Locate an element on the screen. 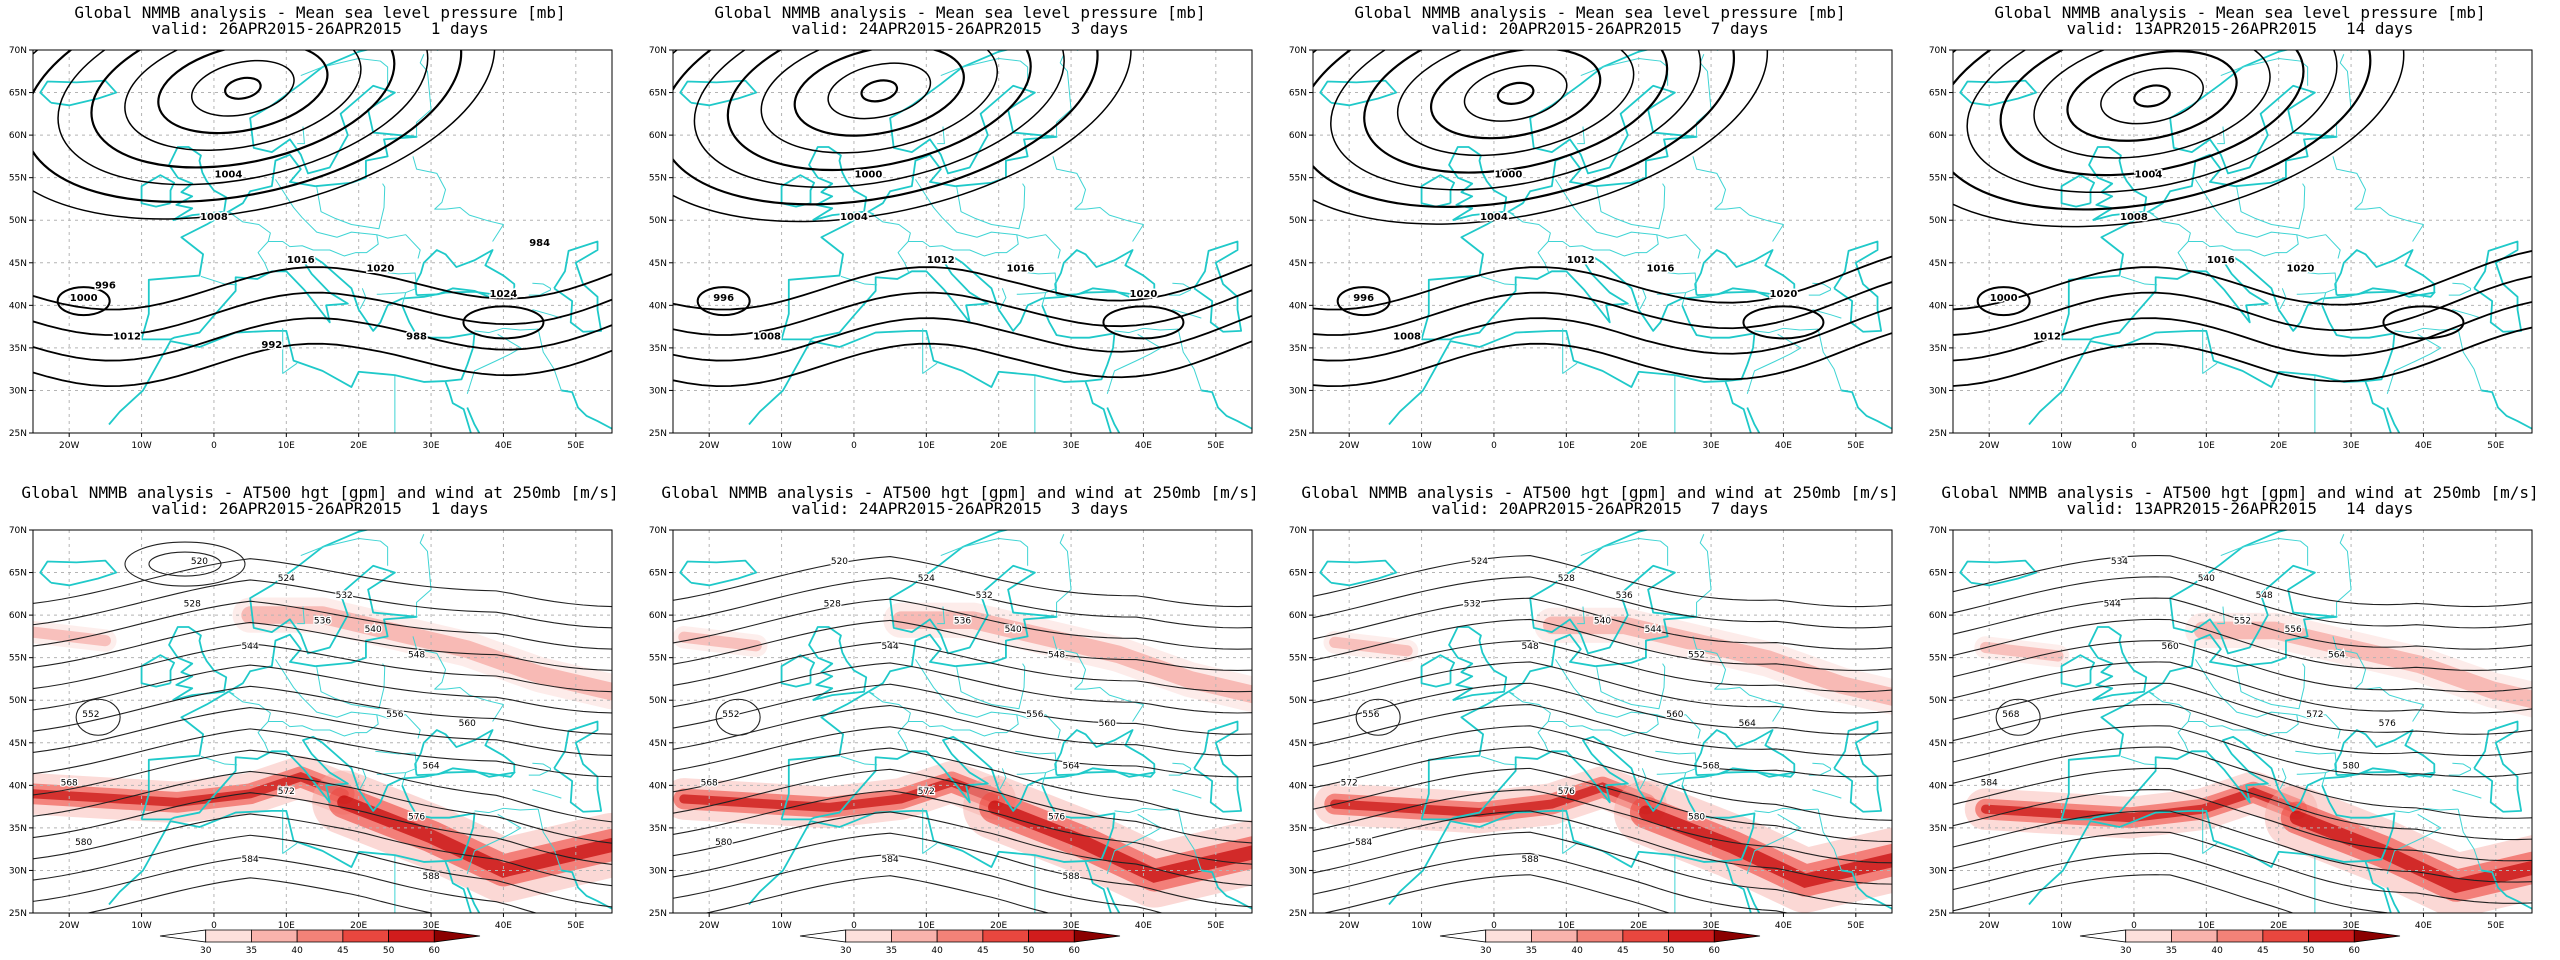 The height and width of the screenshot is (960, 2560). lat-tick-label: 40N is located at coordinates (18, 786).